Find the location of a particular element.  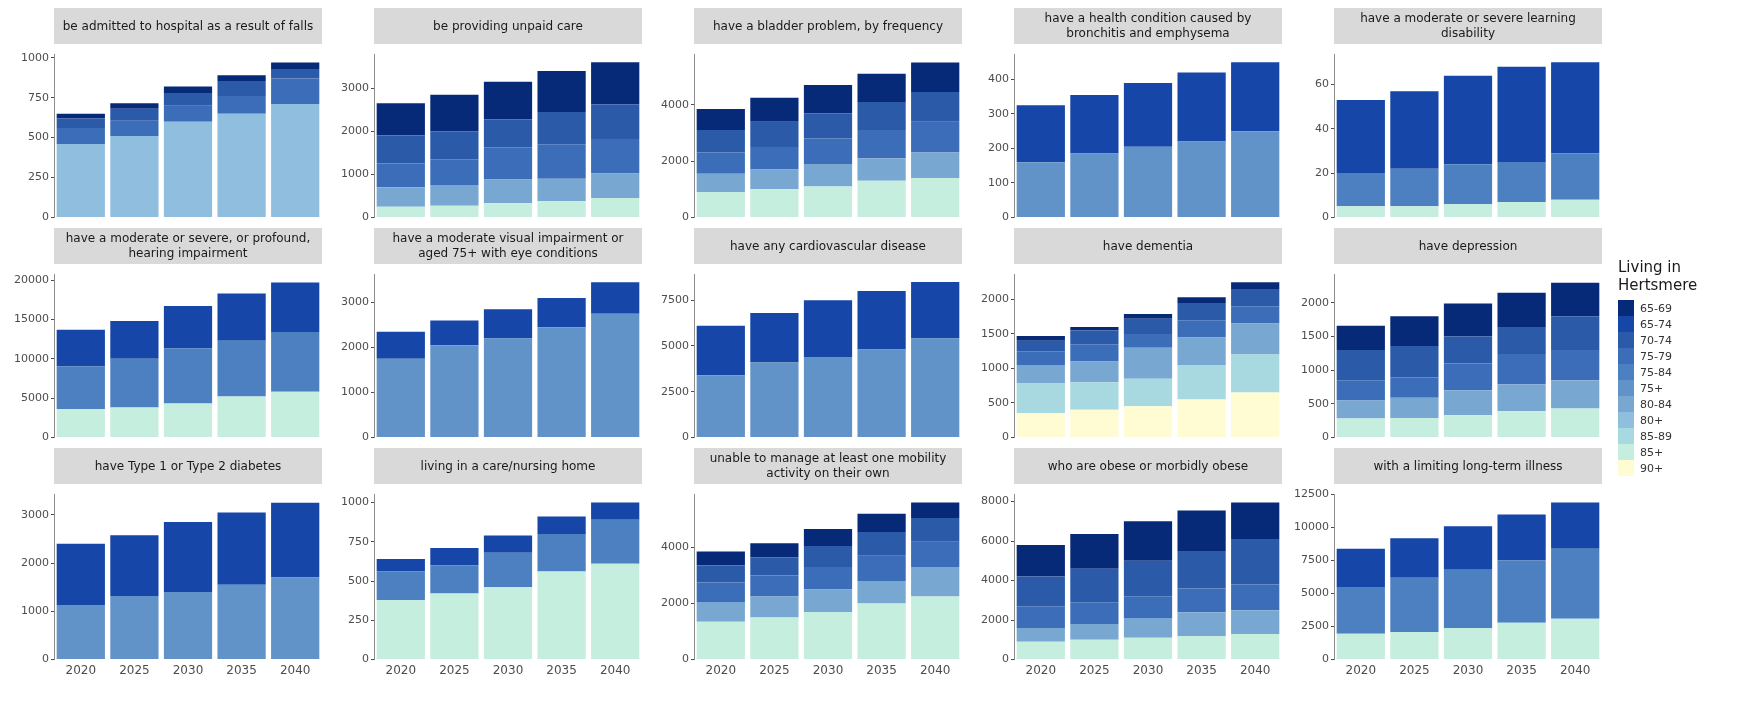

y-tick-label: 3000 is located at coordinates (355, 88).